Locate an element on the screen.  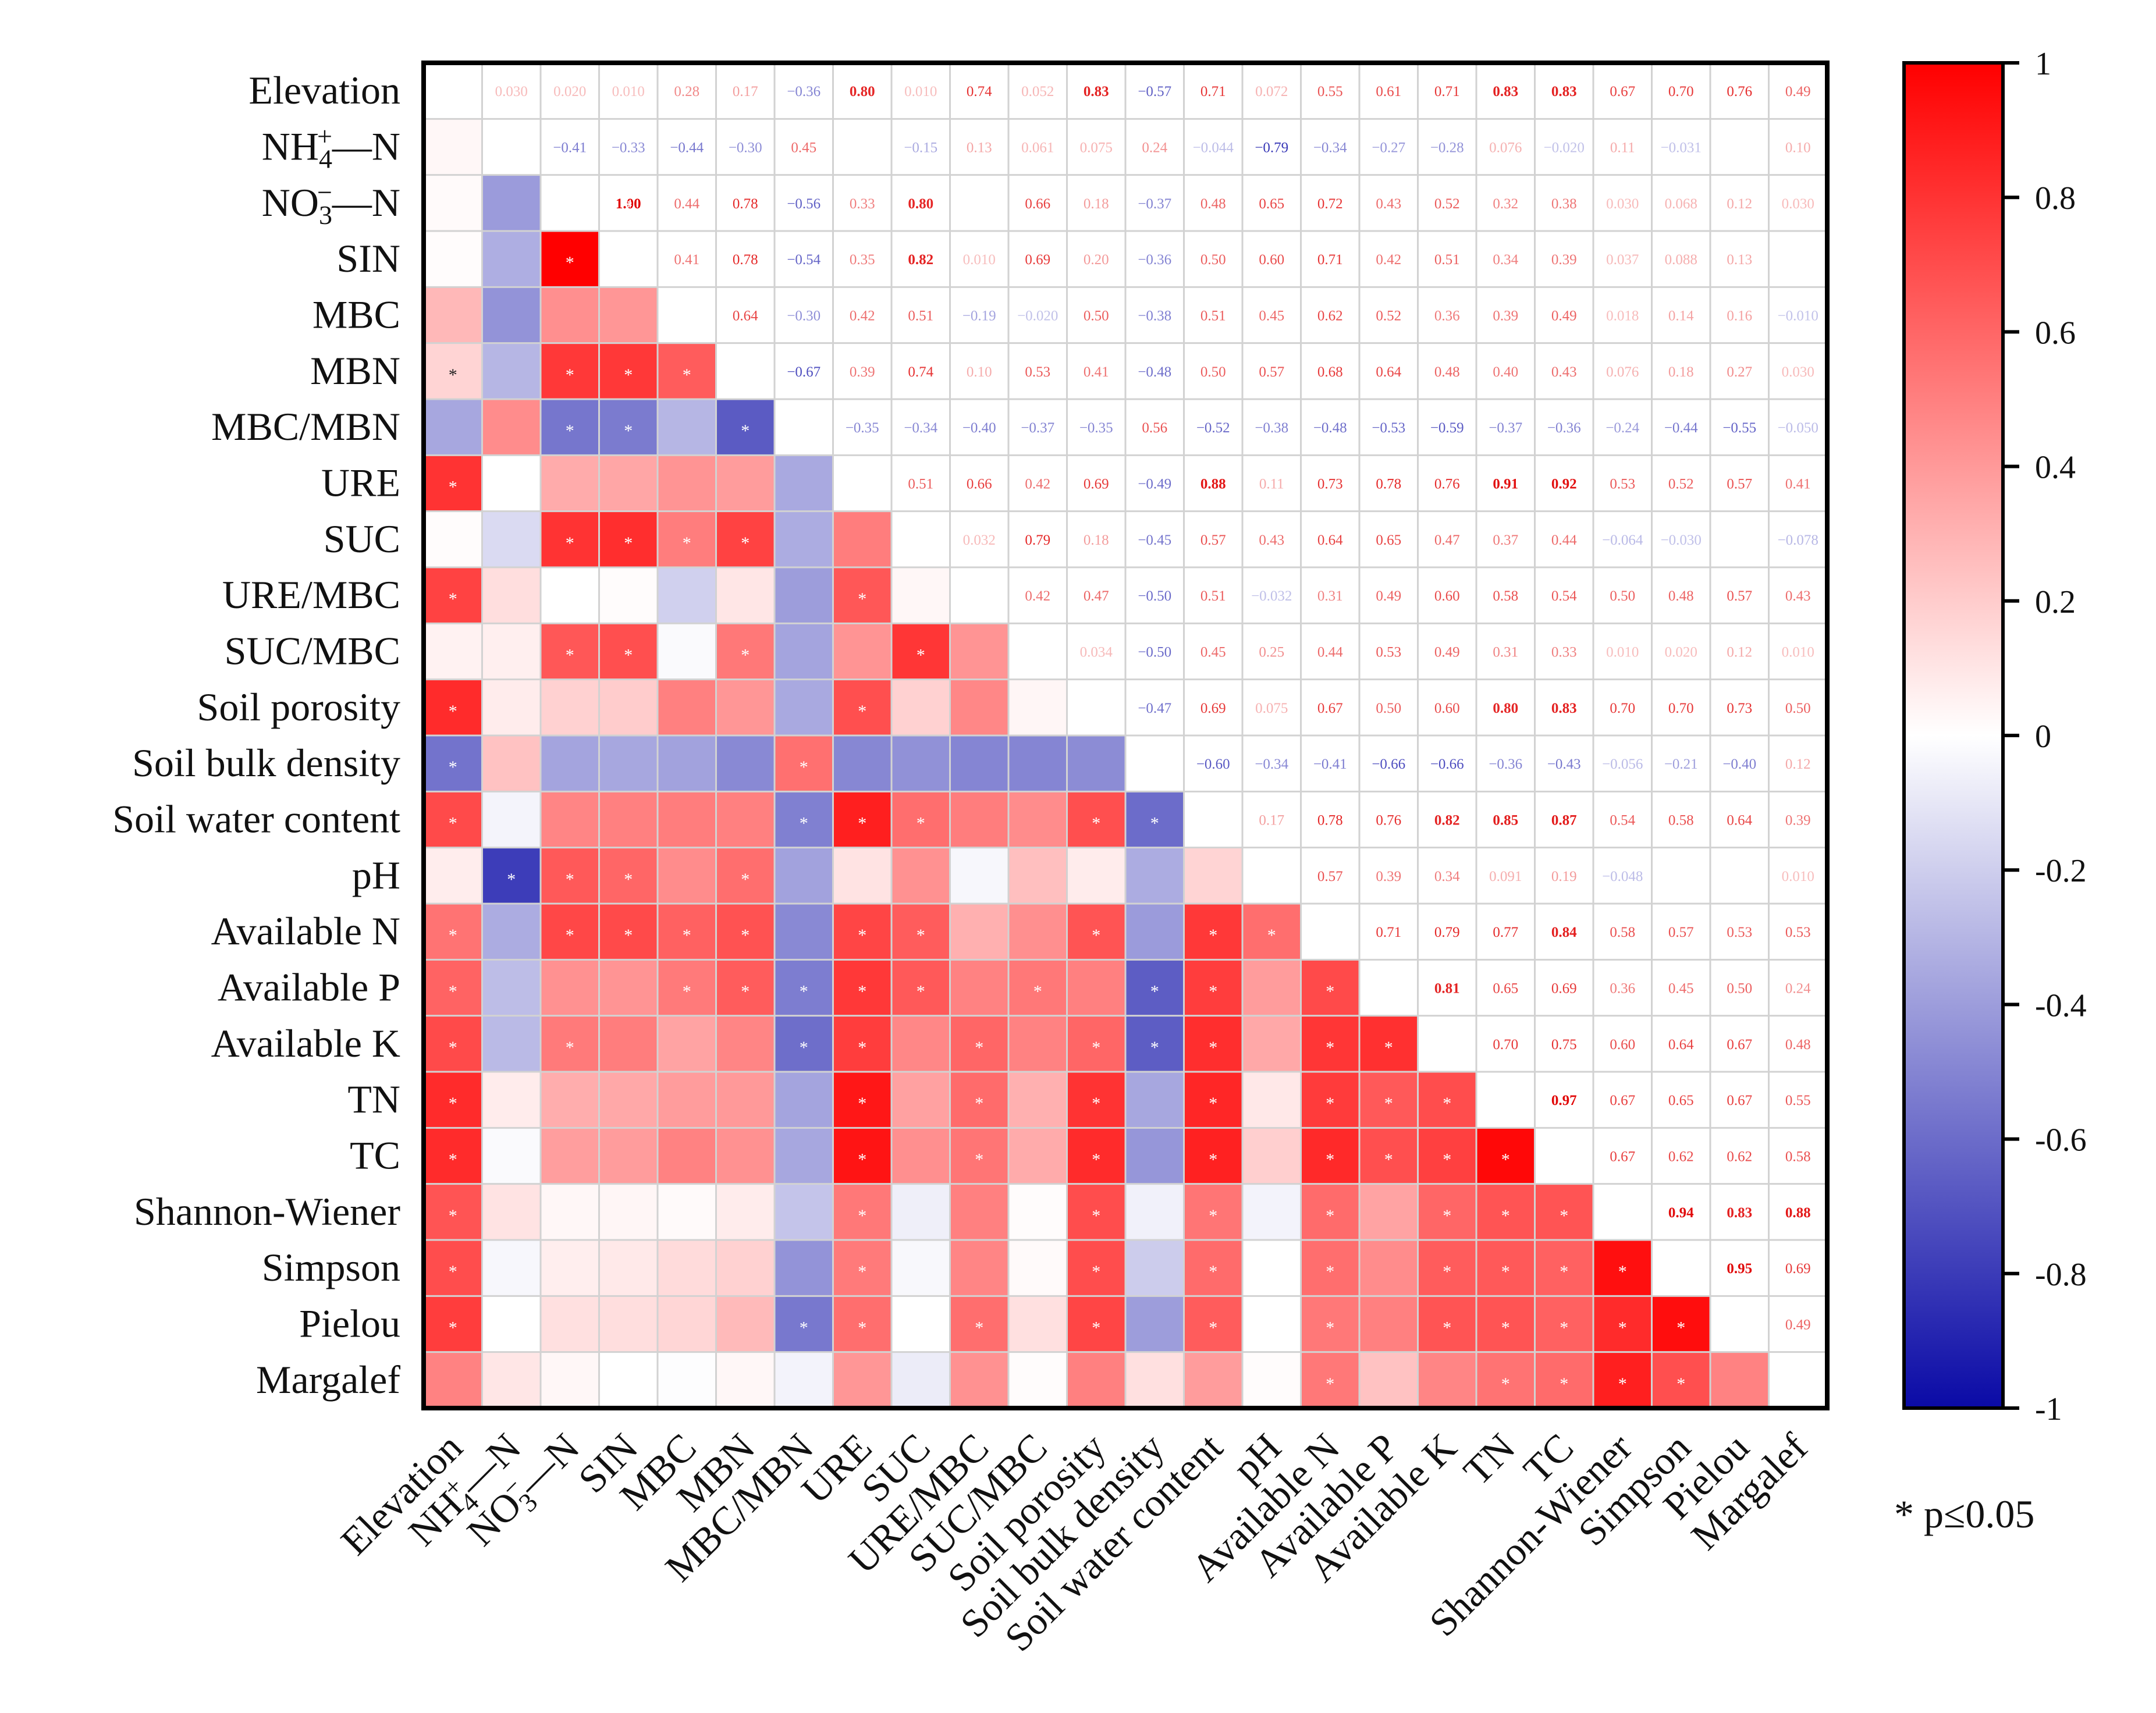
value-label-7-22: 0.57 is located at coordinates (1739, 484).